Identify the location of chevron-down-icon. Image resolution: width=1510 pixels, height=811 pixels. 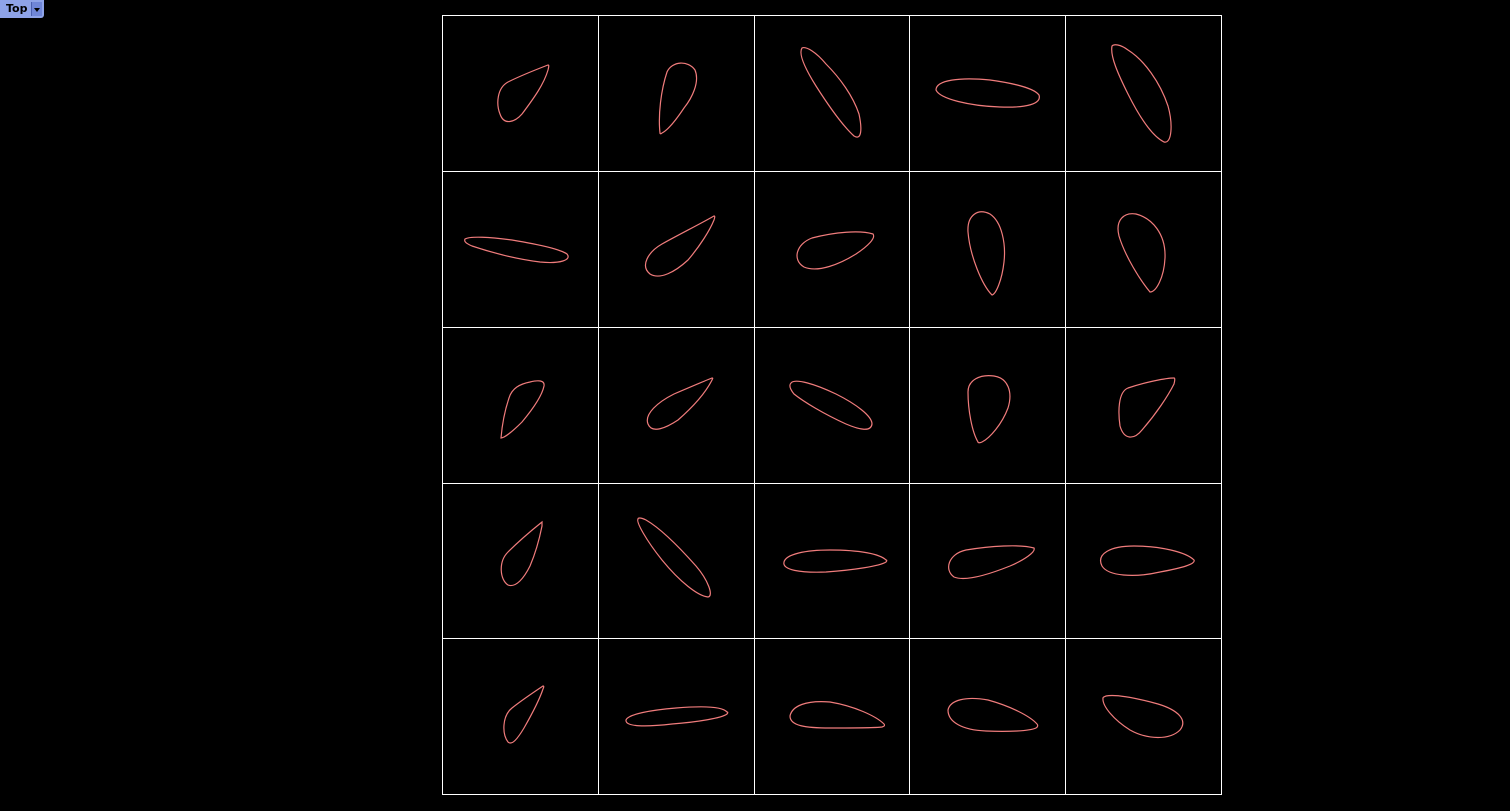
(37, 10).